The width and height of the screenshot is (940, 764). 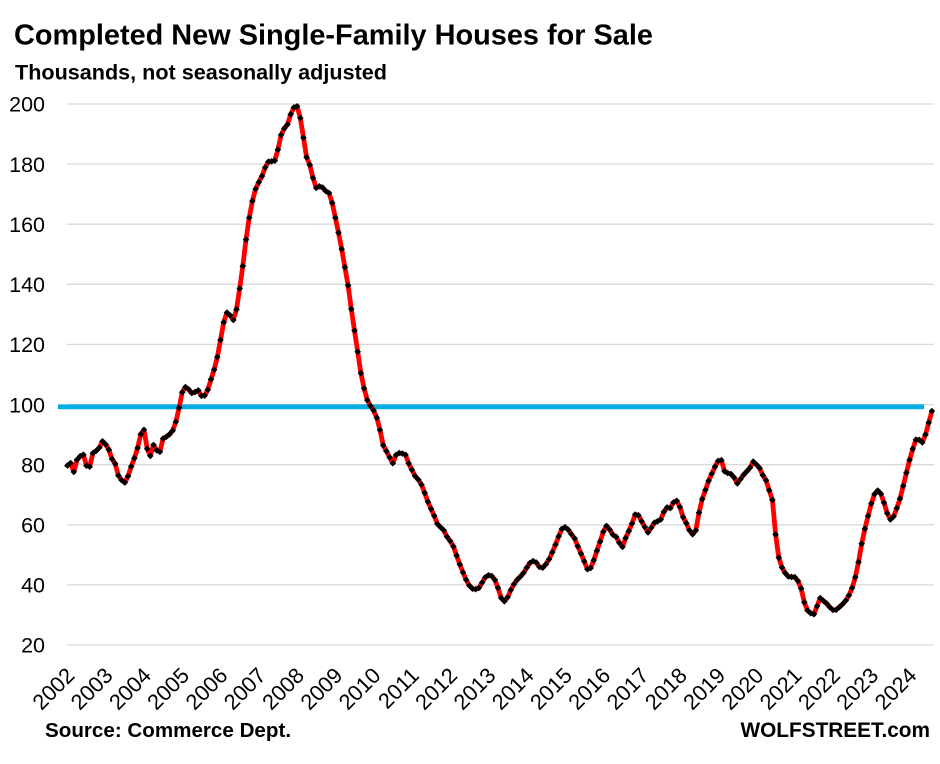 What do you see at coordinates (27, 405) in the screenshot?
I see `svg-text: 100` at bounding box center [27, 405].